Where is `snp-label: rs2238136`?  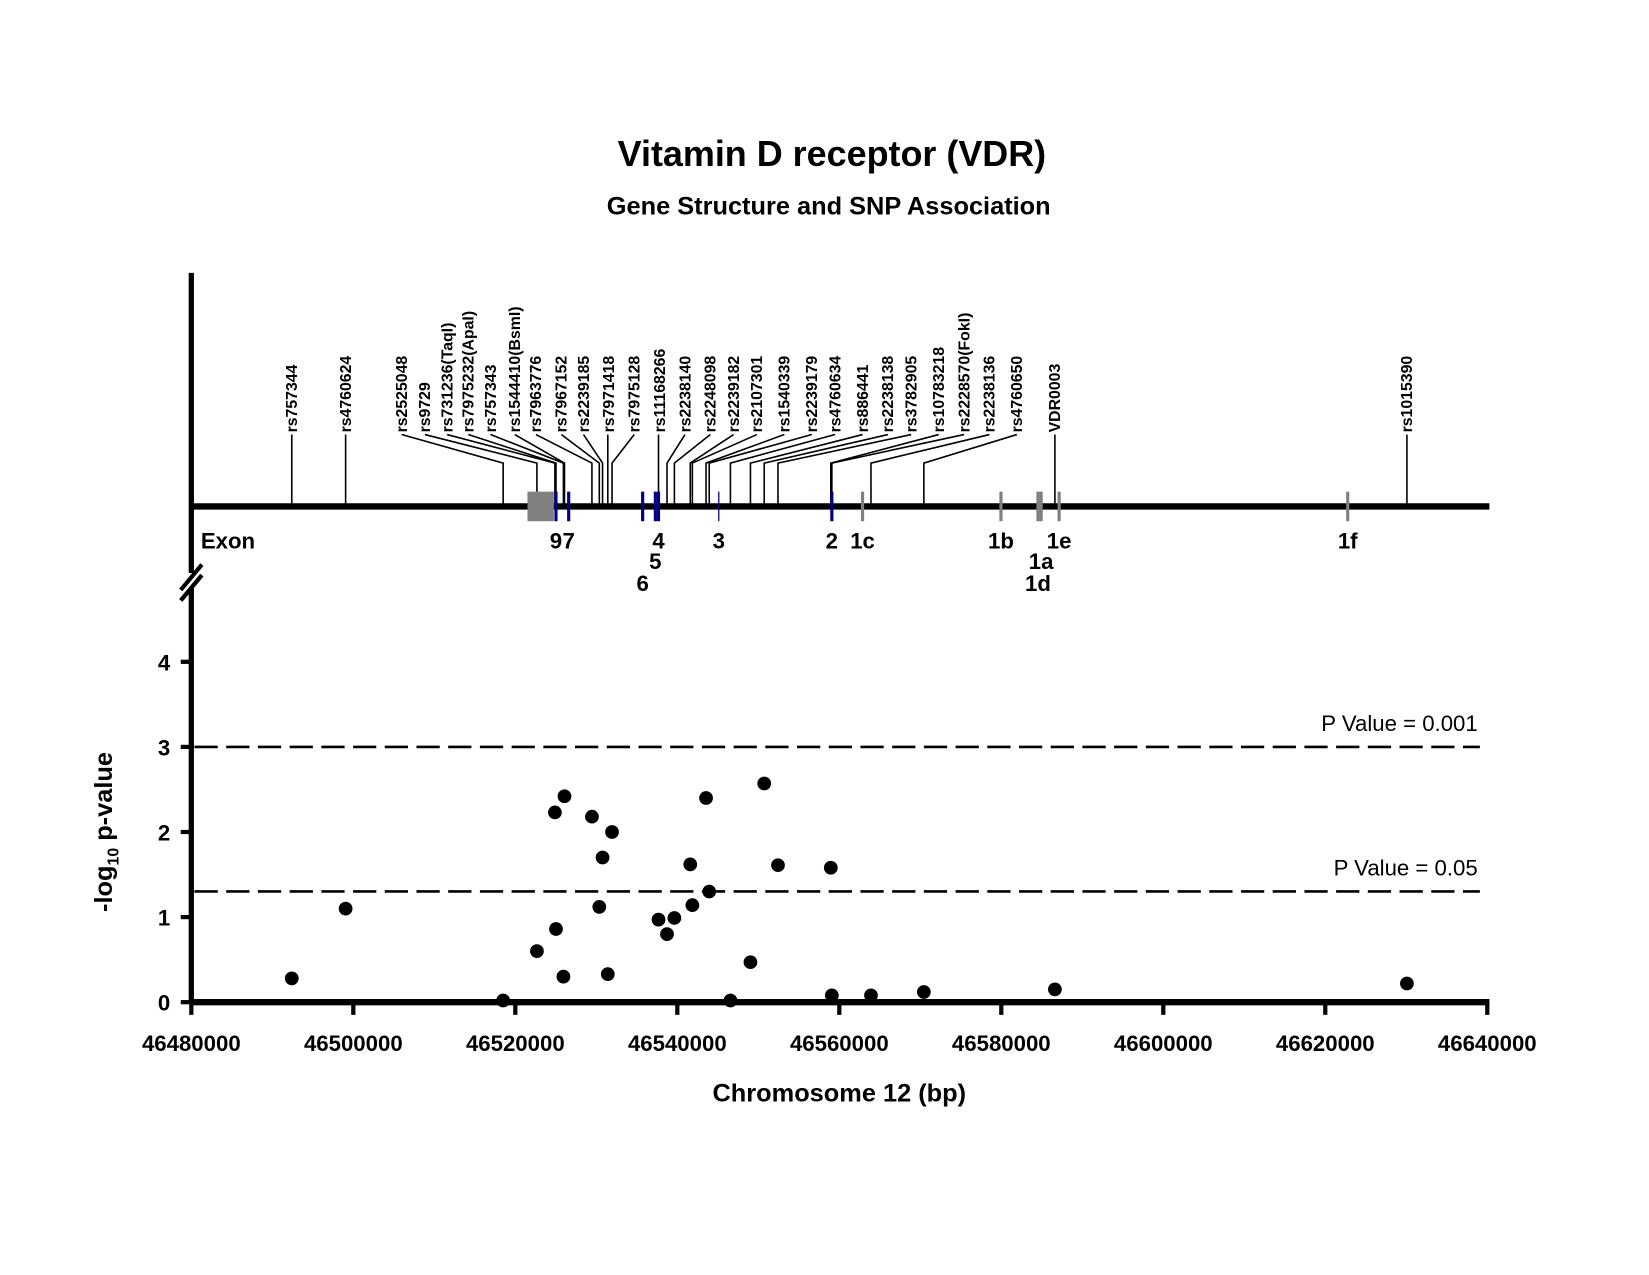
snp-label: rs2238136 is located at coordinates (990, 394).